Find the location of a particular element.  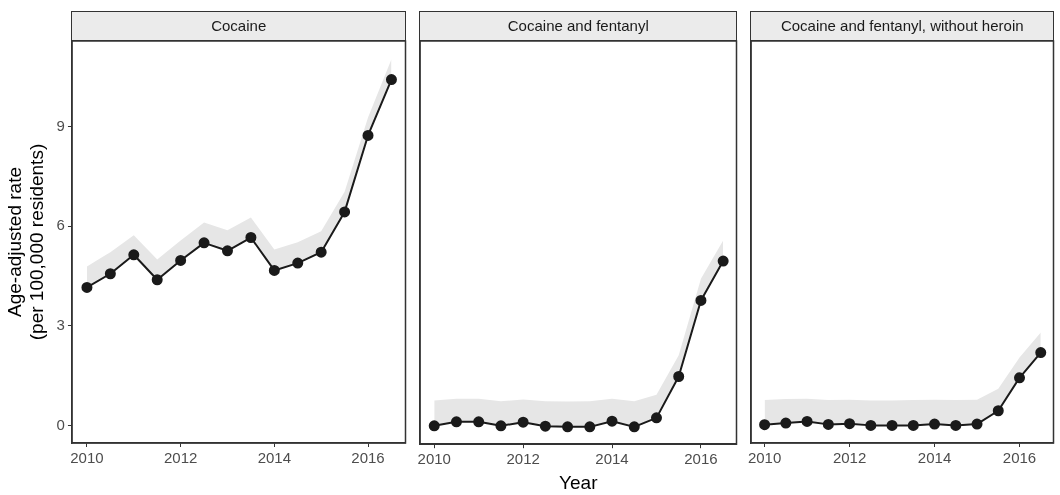

chart-title: Cocaine and fentanyl is located at coordinates (578, 26).